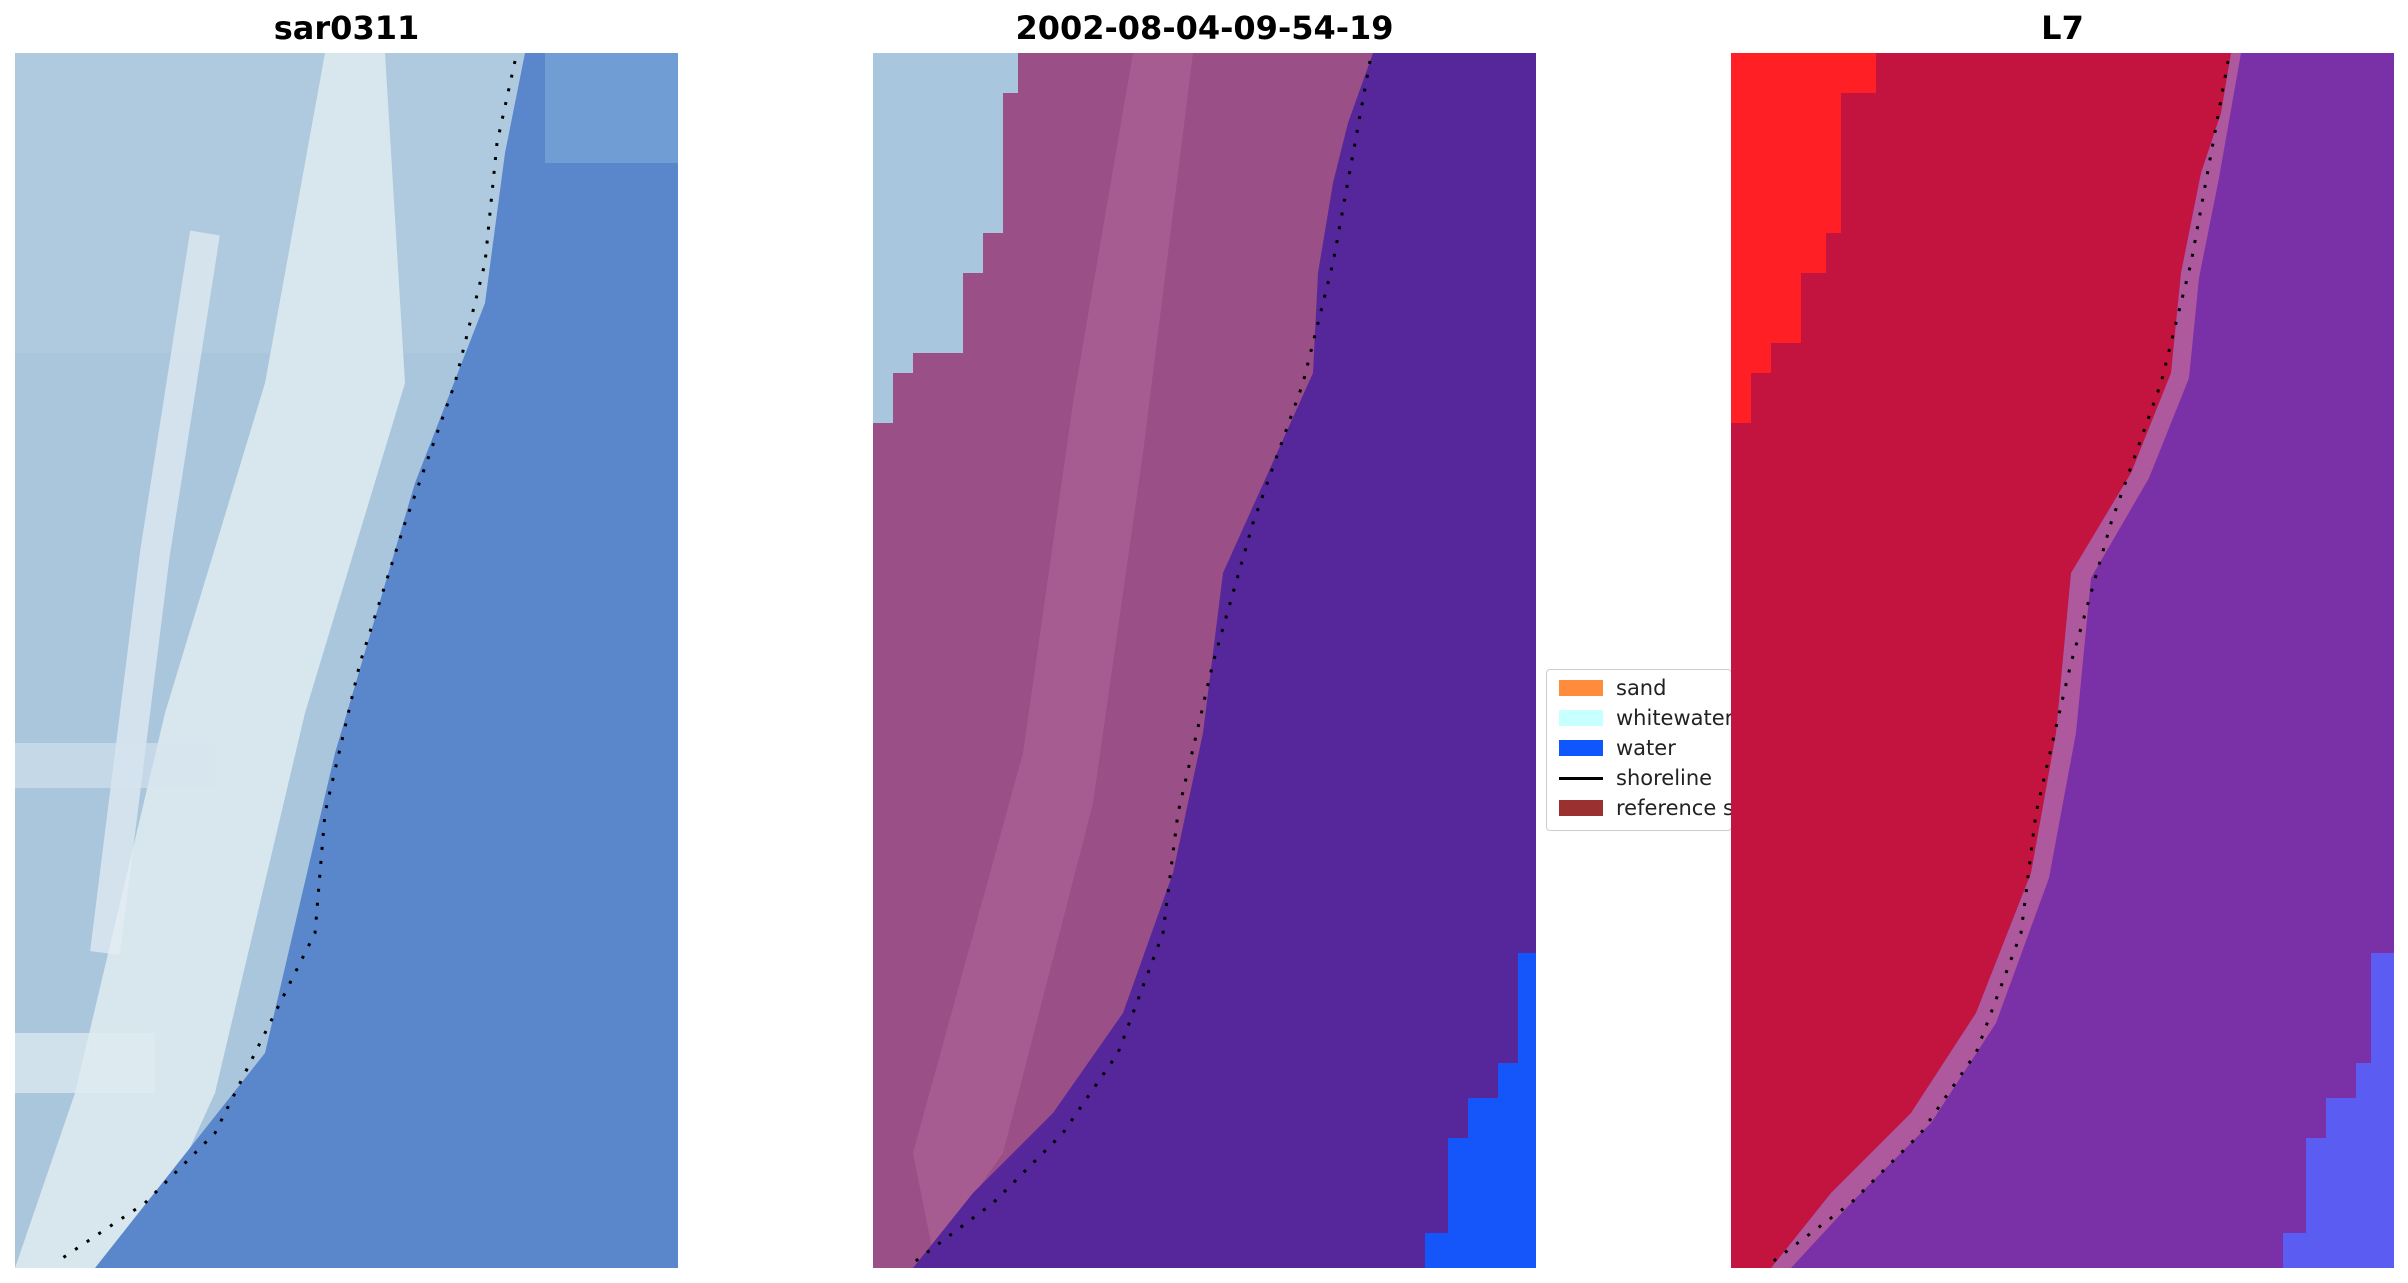  What do you see at coordinates (2062, 28) in the screenshot?
I see `panel-title-l7: L7` at bounding box center [2062, 28].